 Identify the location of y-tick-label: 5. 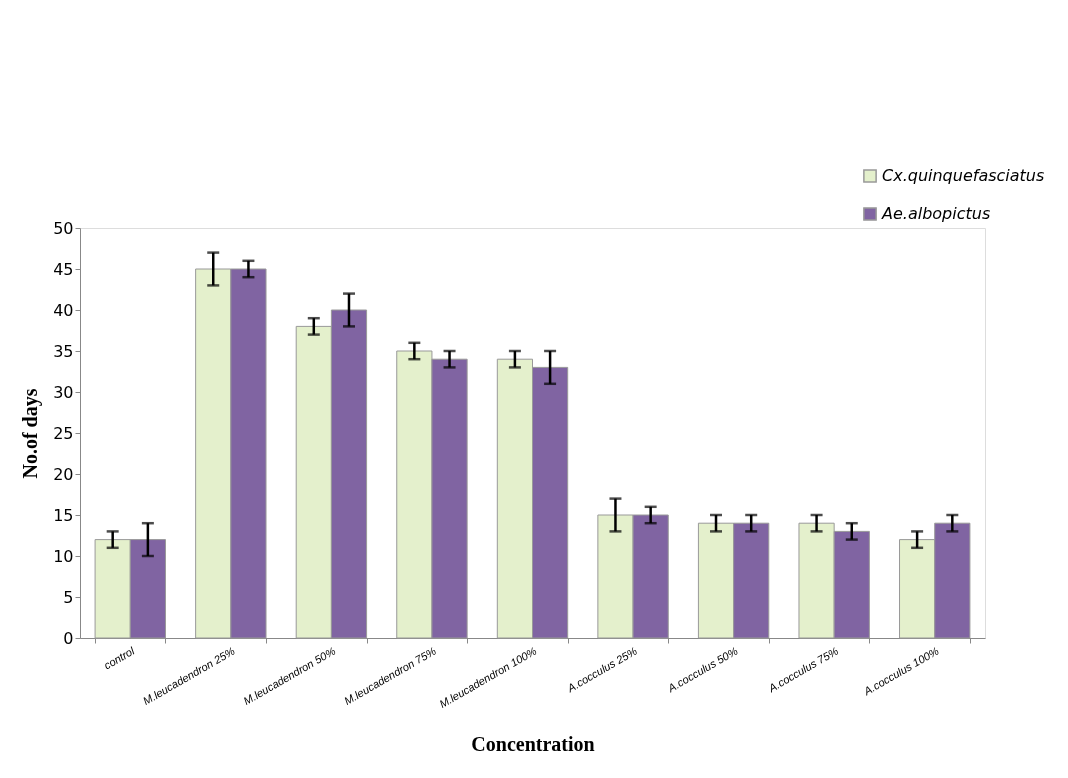
(68, 597).